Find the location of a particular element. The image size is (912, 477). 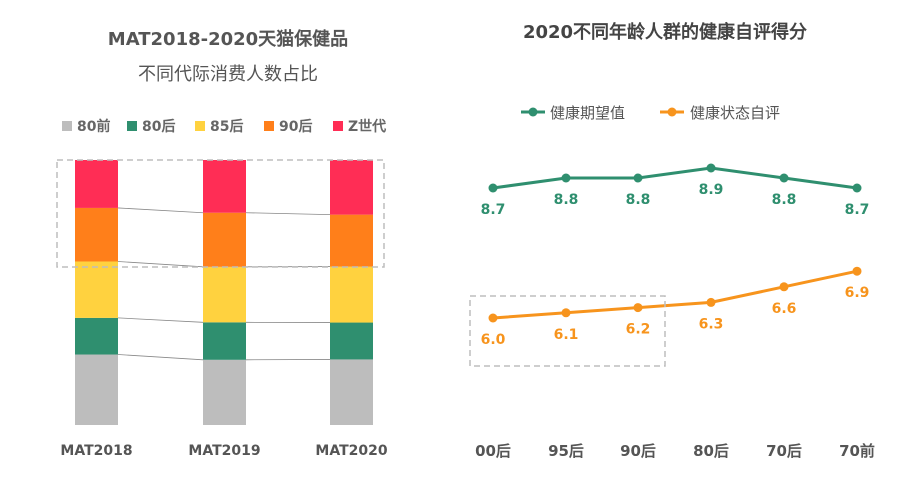

right-data-label: 6.0 is located at coordinates (493, 340).